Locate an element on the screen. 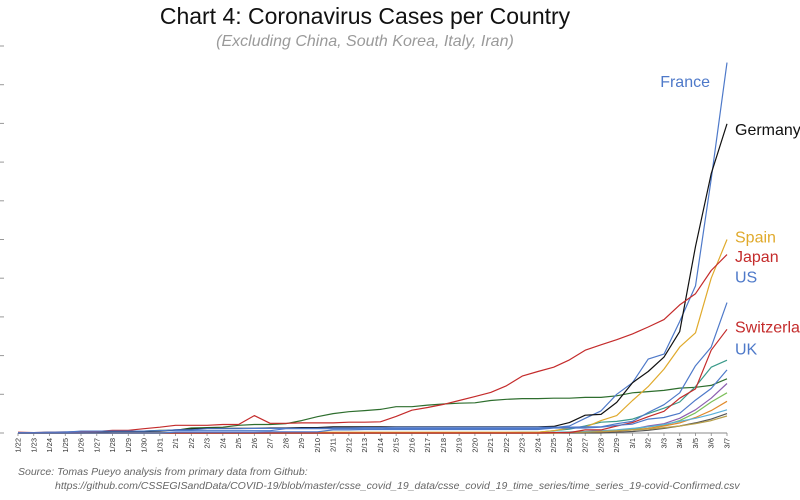 This screenshot has width=800, height=500. x-tick-label: 1/24 is located at coordinates (49, 445).